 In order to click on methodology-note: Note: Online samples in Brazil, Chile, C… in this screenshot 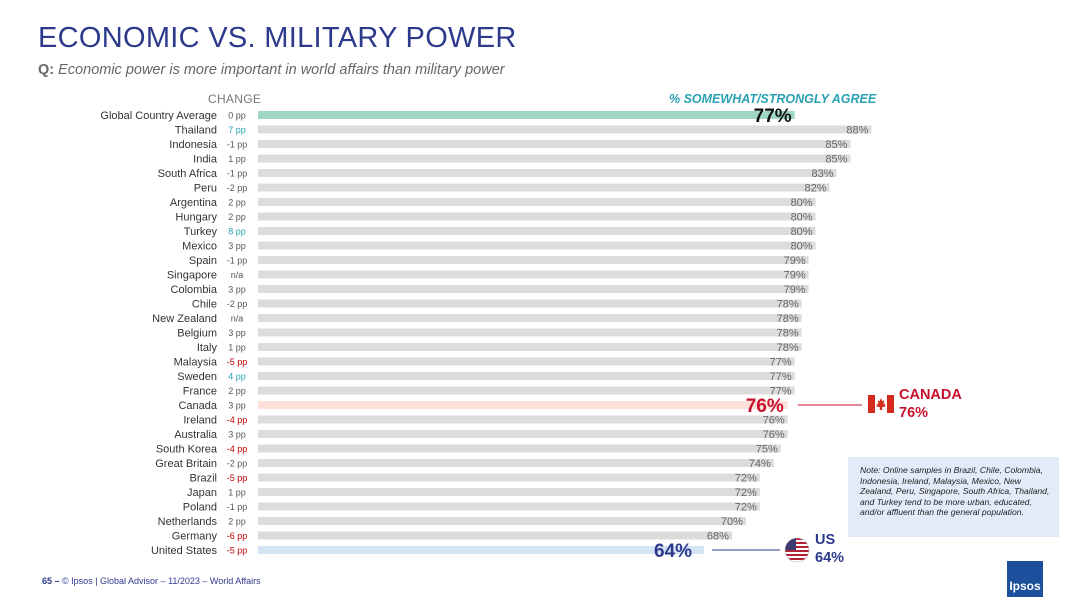, I will do `click(953, 497)`.